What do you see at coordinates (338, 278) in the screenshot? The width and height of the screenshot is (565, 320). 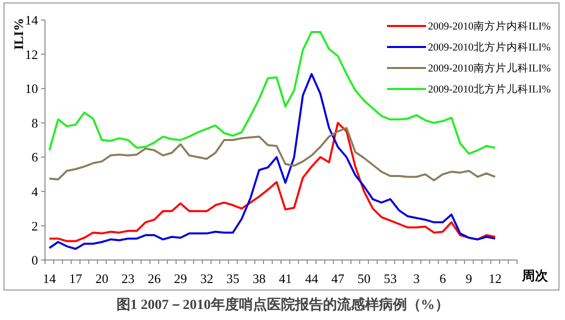 I see `x-tick-label: 47` at bounding box center [338, 278].